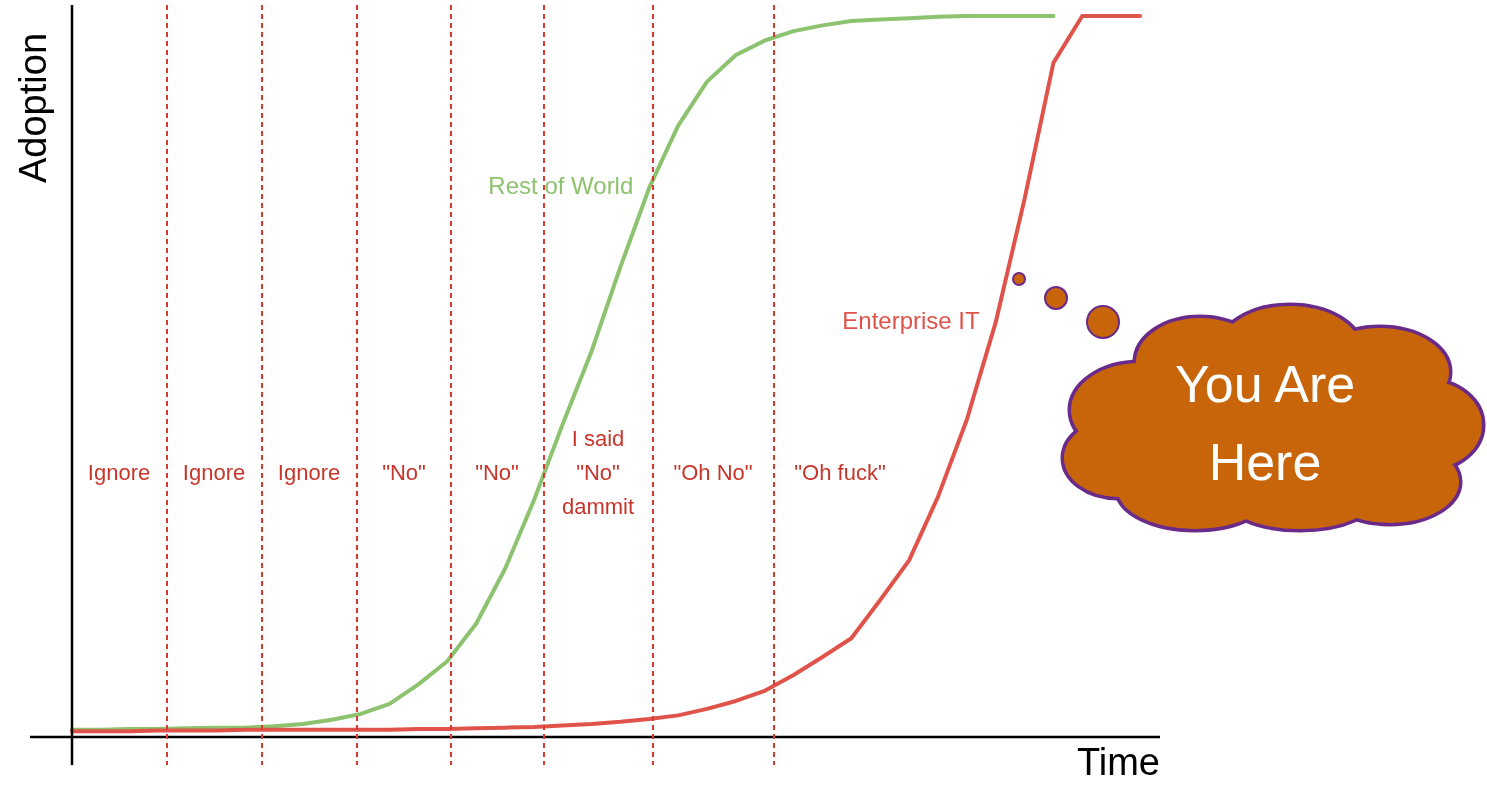  I want to click on text: You Are Here, so click(1265, 423).